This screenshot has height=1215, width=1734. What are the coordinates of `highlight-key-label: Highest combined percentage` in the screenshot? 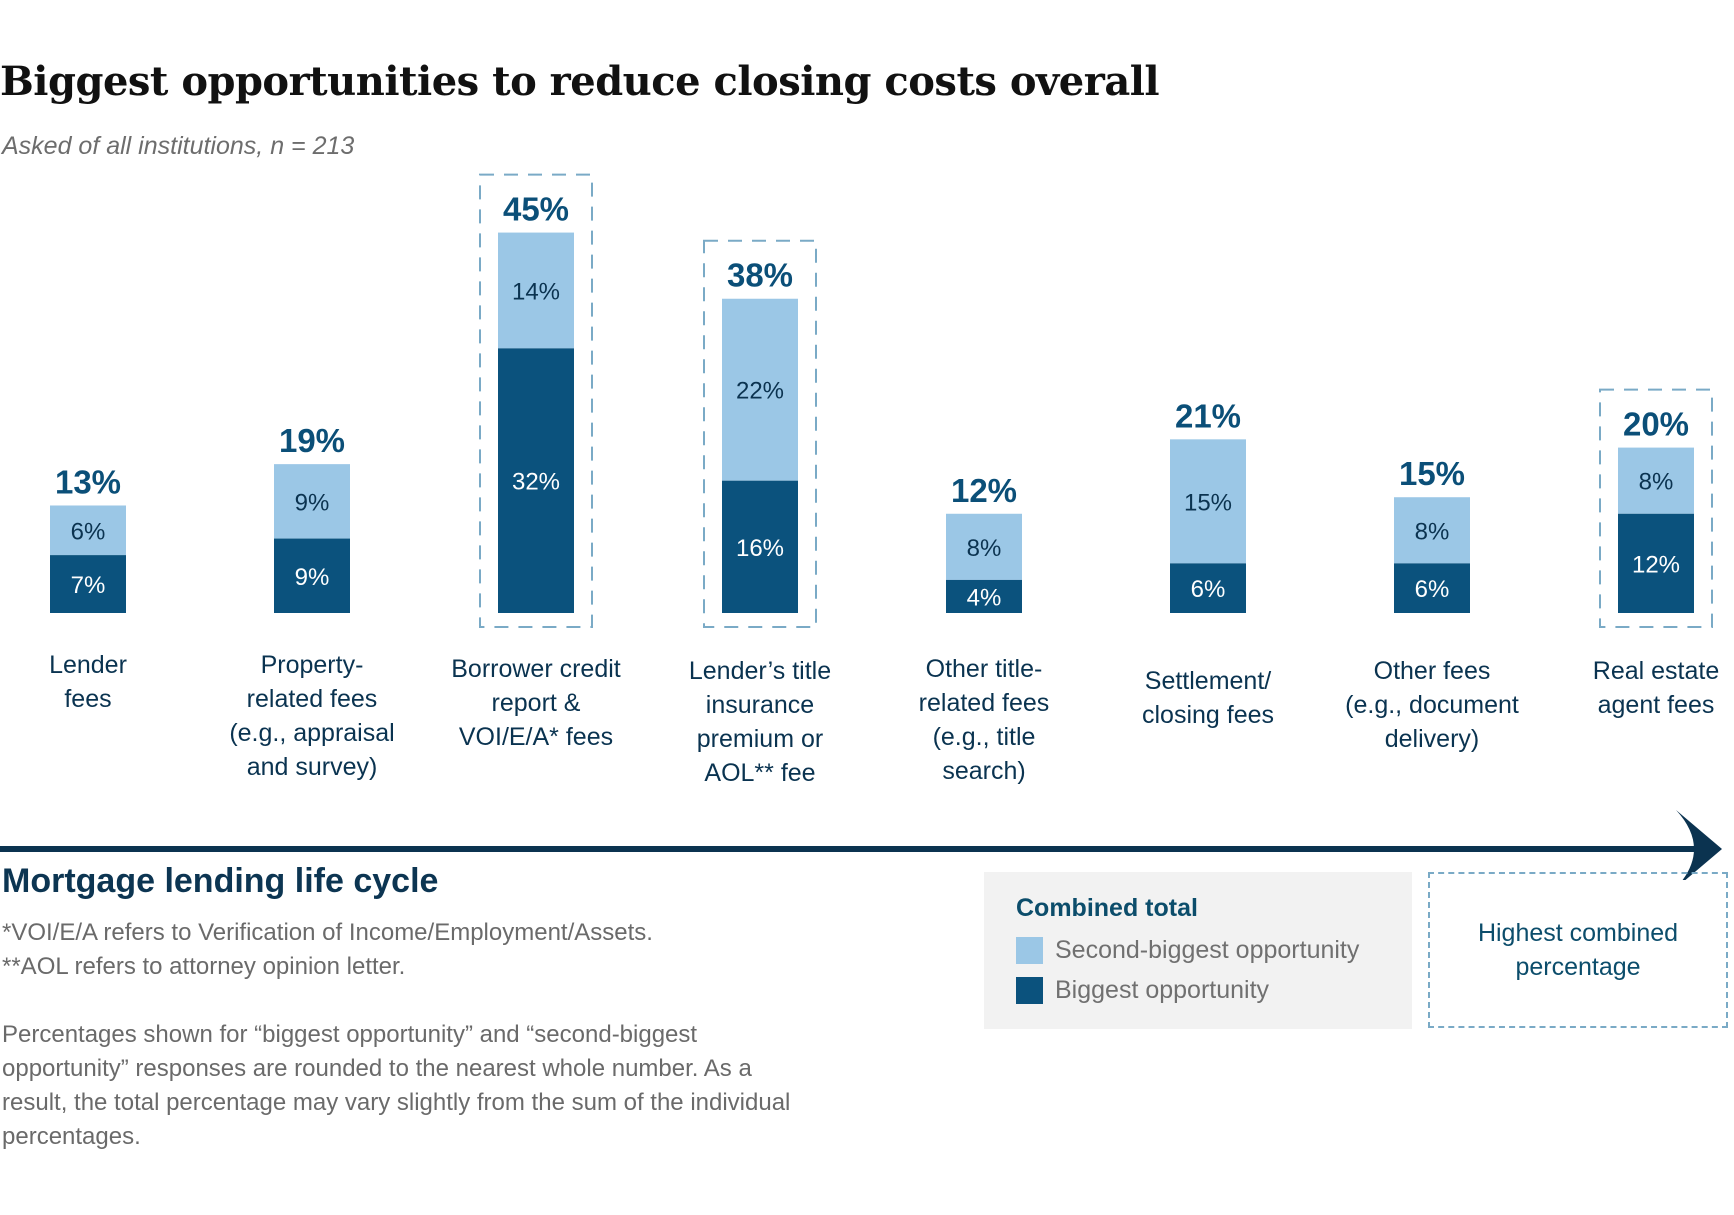 It's located at (1578, 950).